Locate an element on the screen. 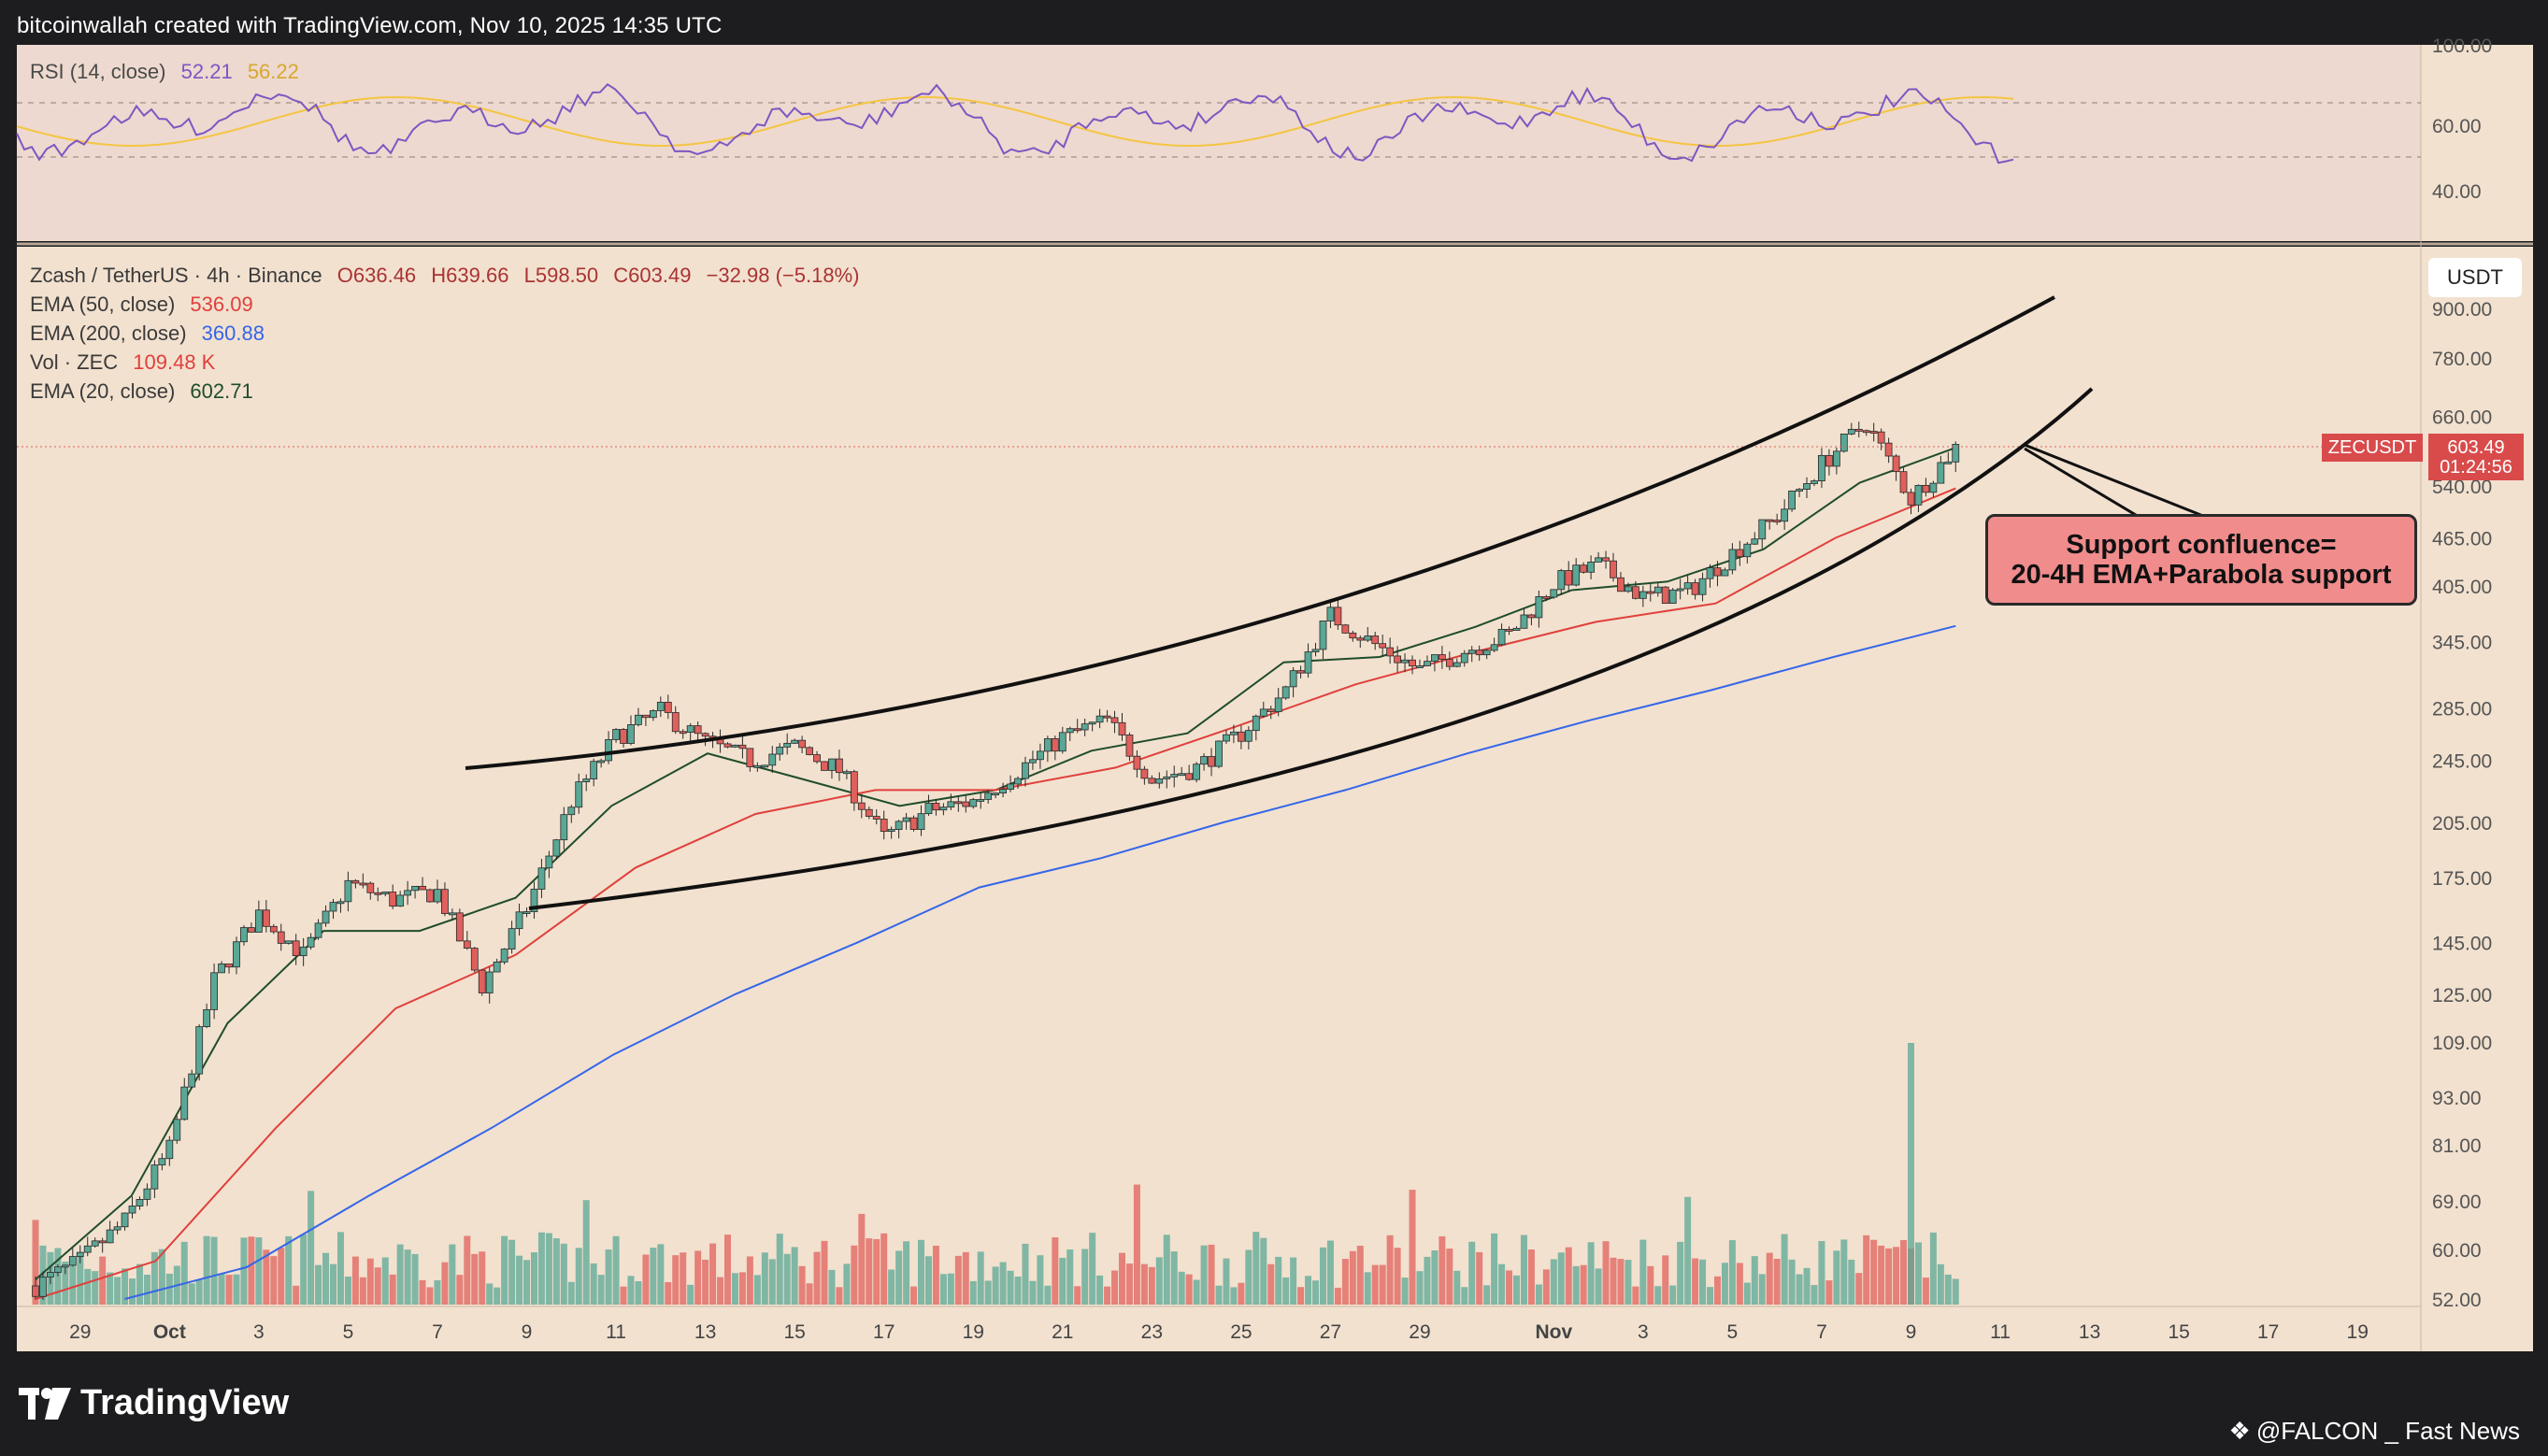  annotation-line-1: Support confluence= is located at coordinates (2202, 545).